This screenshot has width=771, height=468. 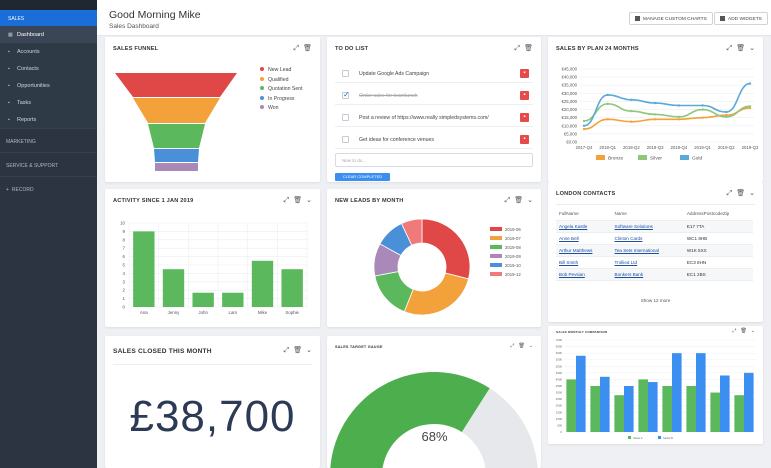 I want to click on manage-charts-button: MANAGE CUSTOM CHARTS, so click(x=671, y=18).